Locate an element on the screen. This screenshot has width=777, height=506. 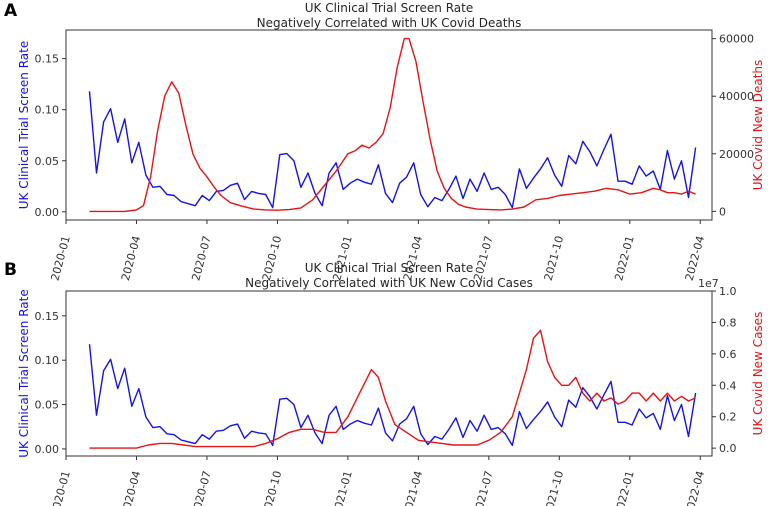
y-right-tick-label: 0.2 is located at coordinates (728, 417).